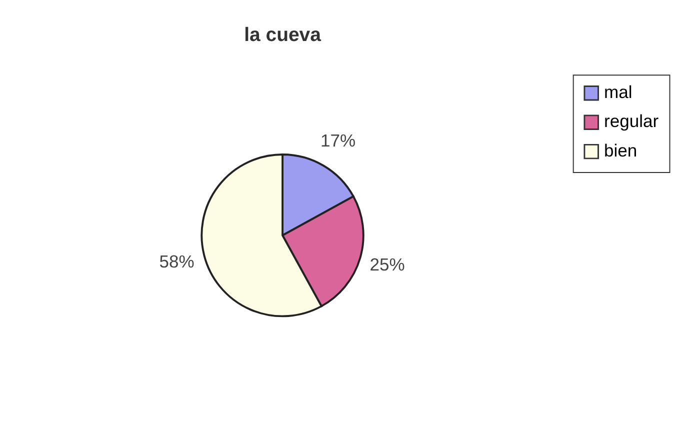  Describe the element at coordinates (621, 150) in the screenshot. I see `legend-label: bien` at that location.